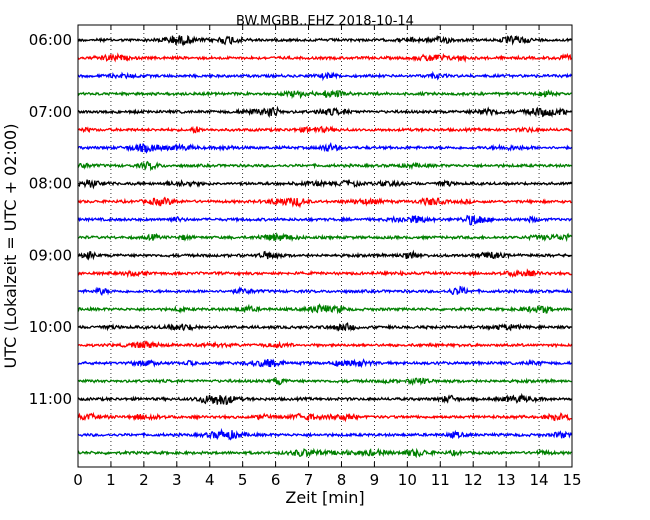 The width and height of the screenshot is (650, 520). What do you see at coordinates (50, 399) in the screenshot?
I see `y-tick-label: 11:00` at bounding box center [50, 399].